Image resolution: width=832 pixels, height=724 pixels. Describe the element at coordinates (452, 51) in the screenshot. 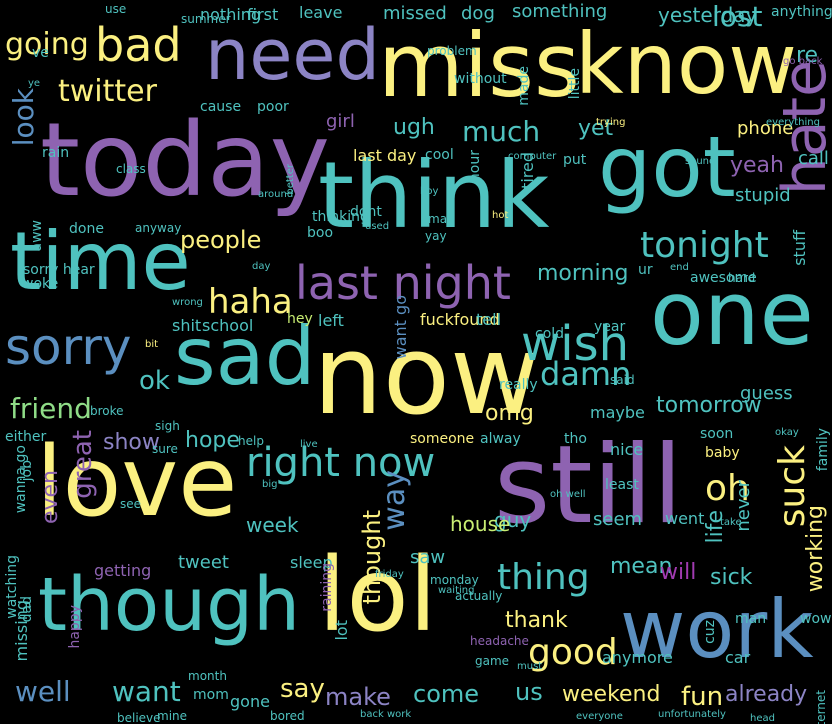

I see `cloud-word: problem` at that location.